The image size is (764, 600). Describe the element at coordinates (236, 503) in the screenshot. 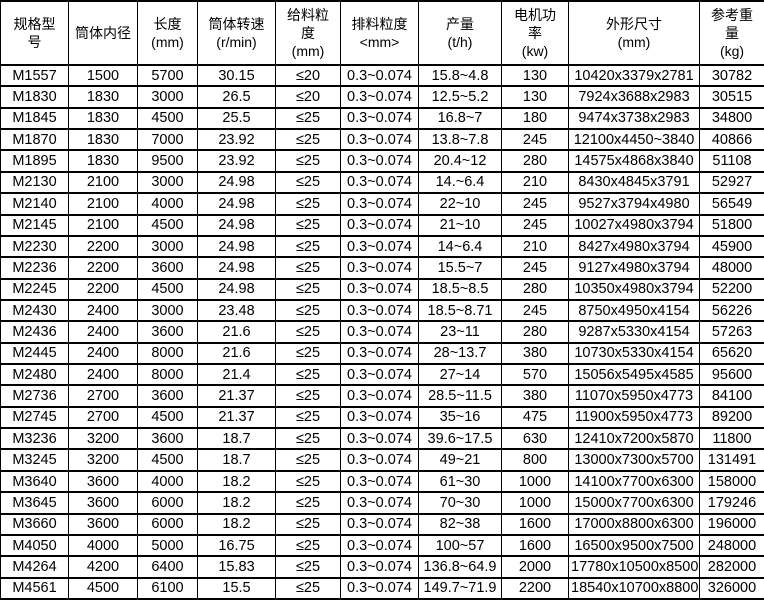

I see `cell-rotate-speed: 18.2` at that location.